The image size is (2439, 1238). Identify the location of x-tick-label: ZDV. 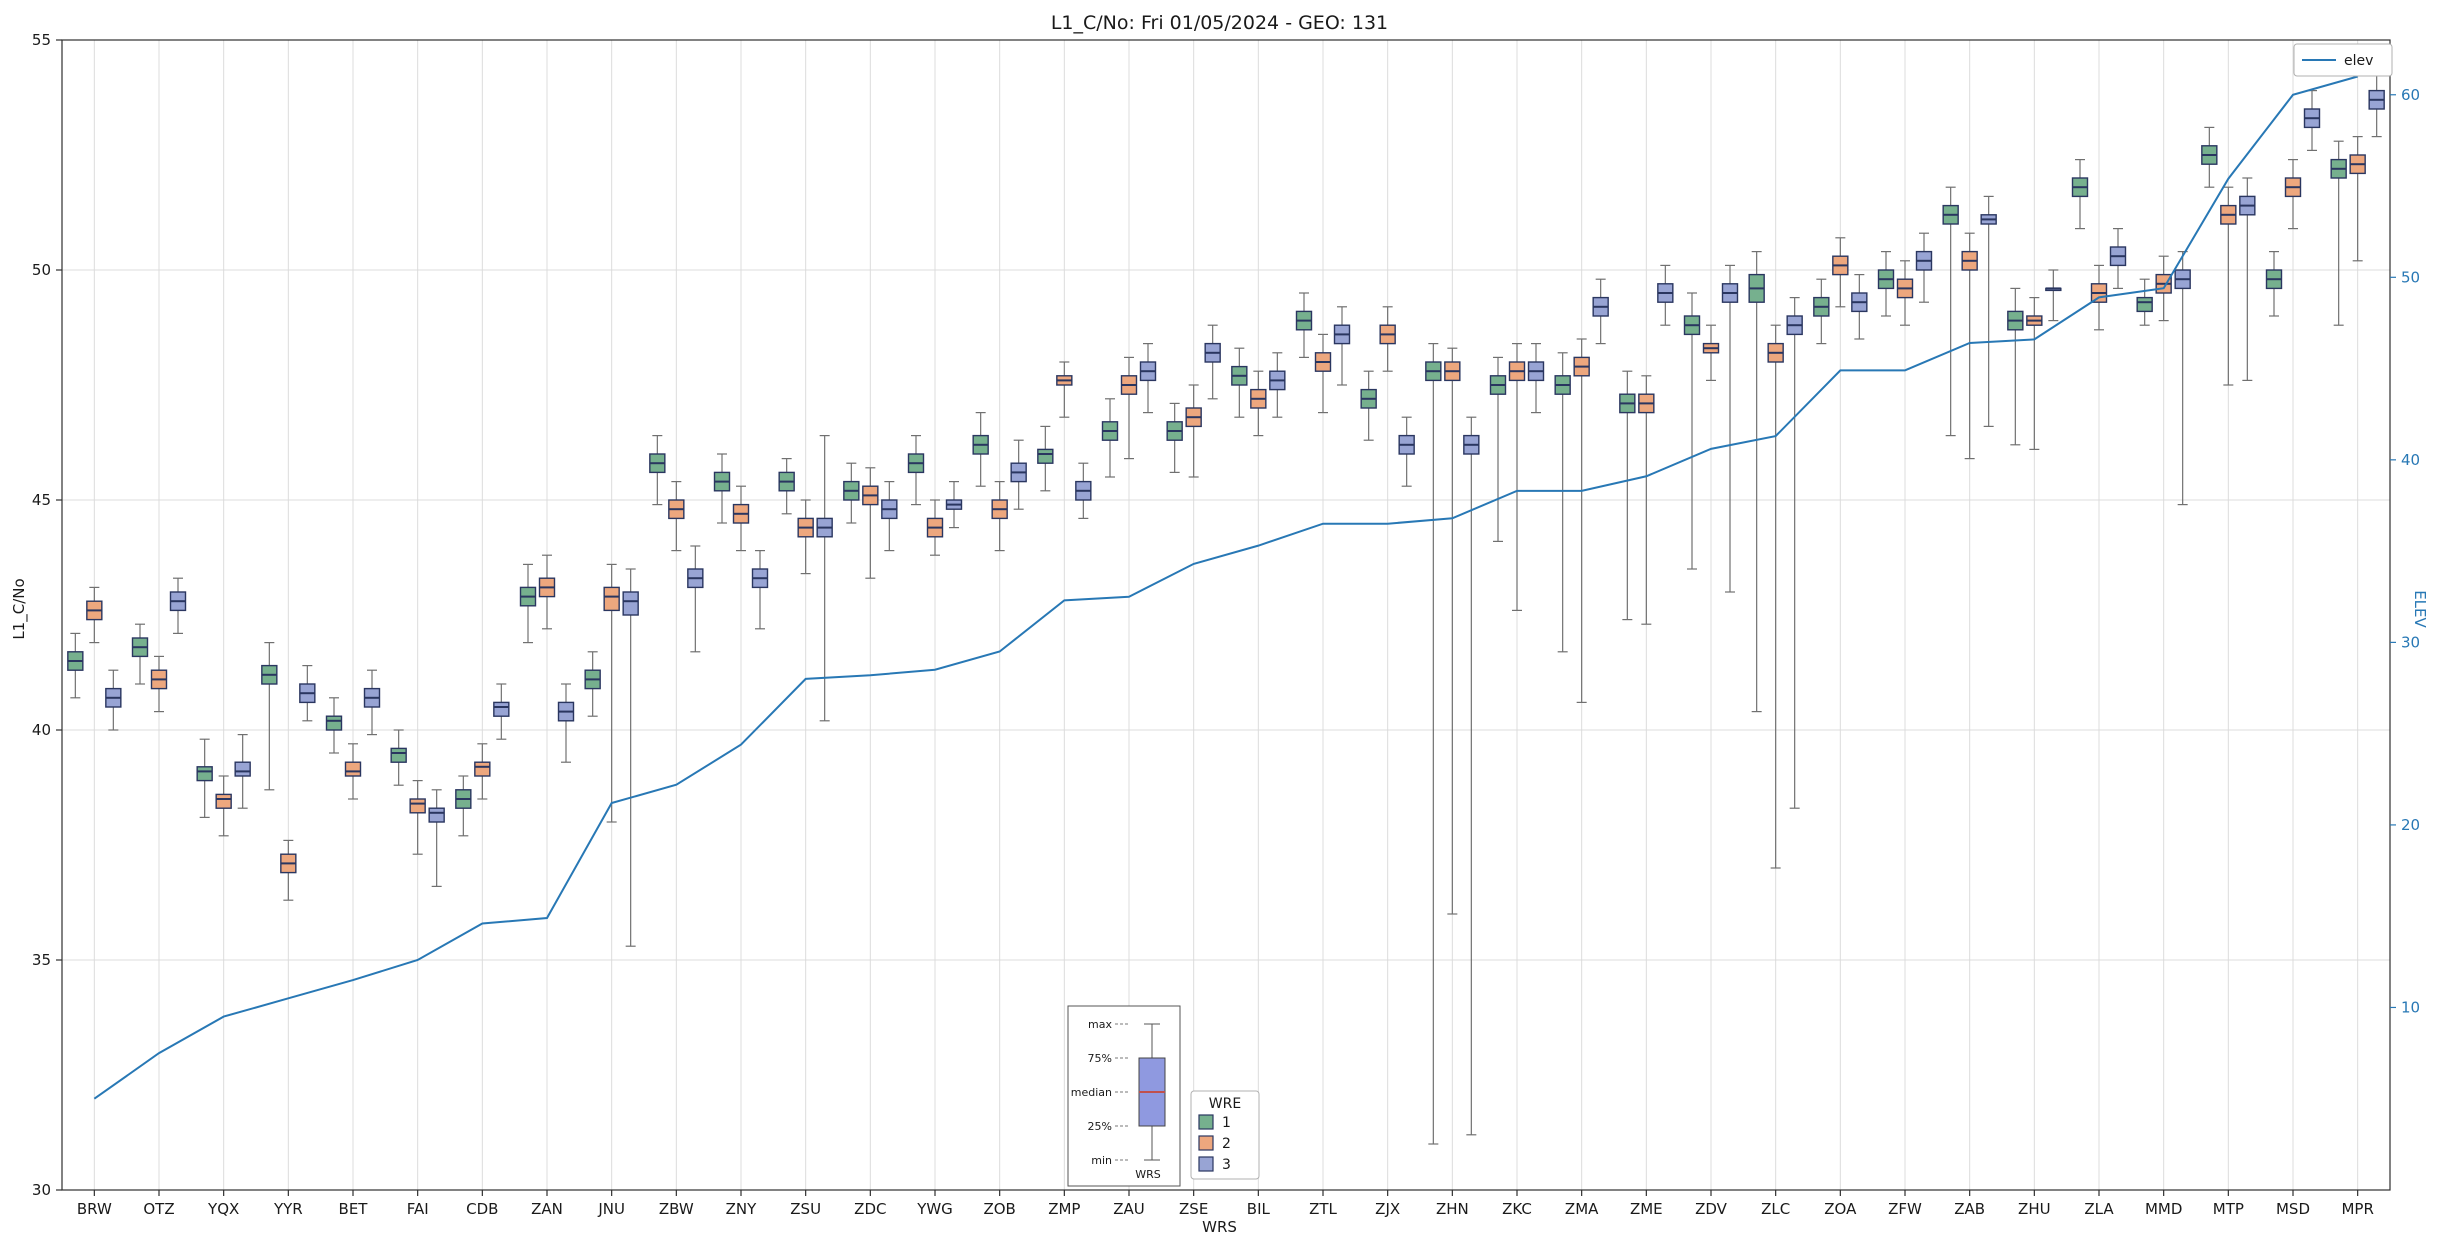
(1711, 1209).